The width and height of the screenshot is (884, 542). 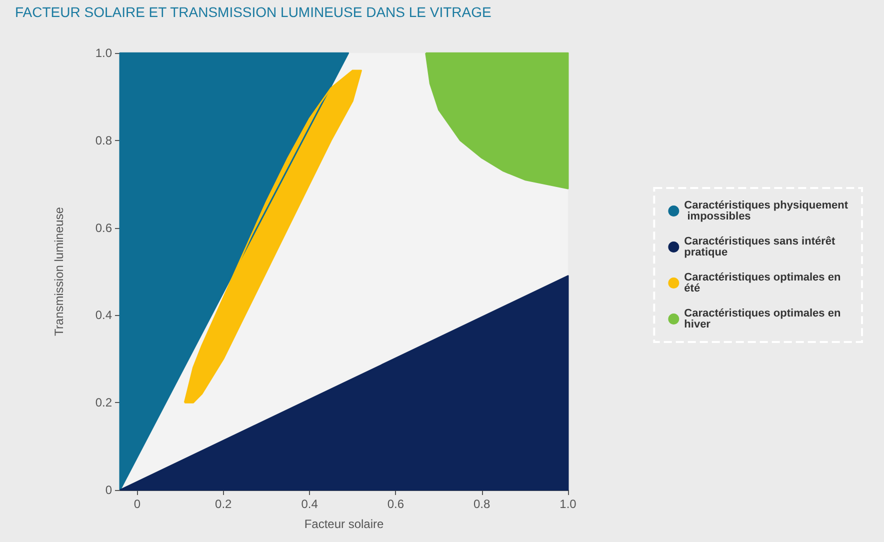 What do you see at coordinates (103, 403) in the screenshot?
I see `y-tick-label: 0.2` at bounding box center [103, 403].